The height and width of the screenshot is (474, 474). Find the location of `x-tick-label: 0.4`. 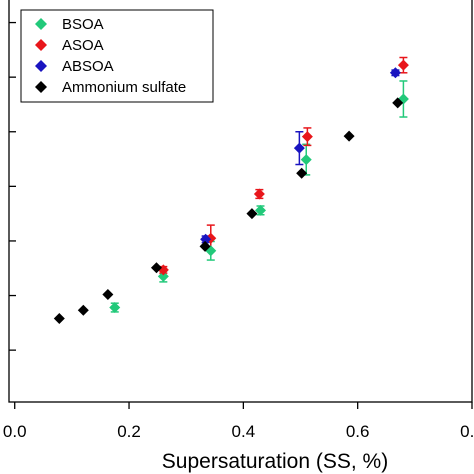

x-tick-label: 0.4 is located at coordinates (244, 431).